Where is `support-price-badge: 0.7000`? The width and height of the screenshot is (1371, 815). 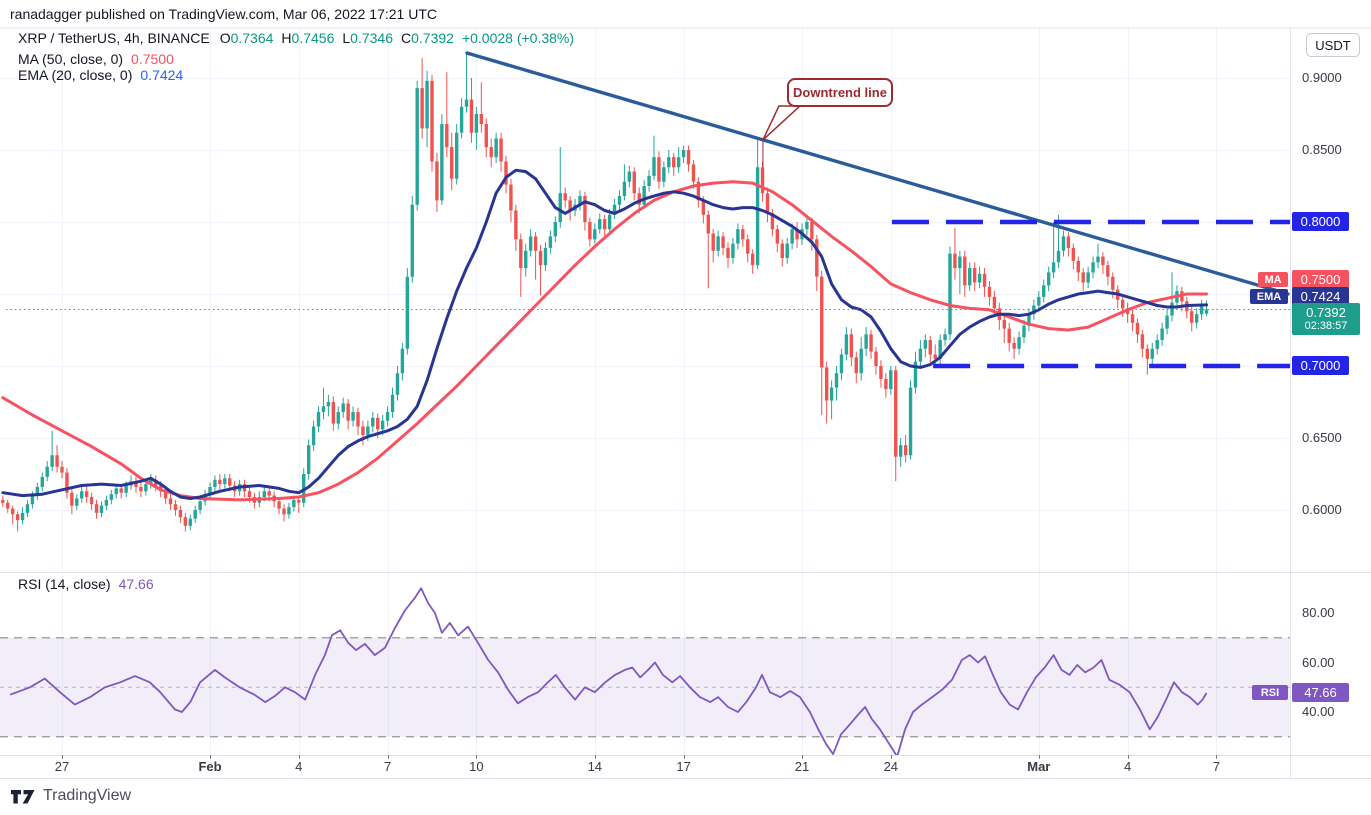 support-price-badge: 0.7000 is located at coordinates (1320, 365).